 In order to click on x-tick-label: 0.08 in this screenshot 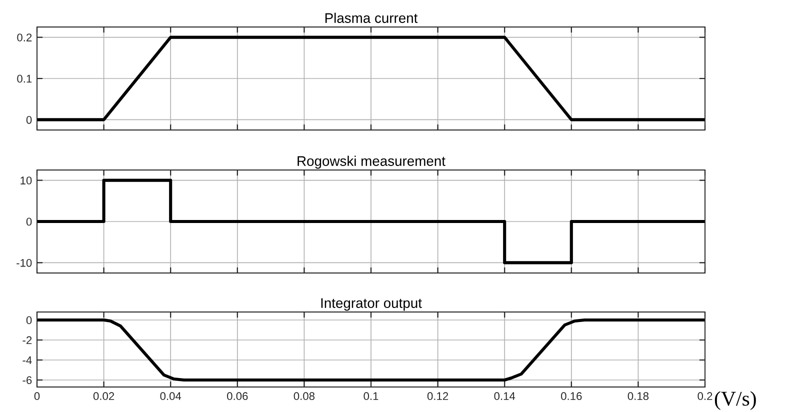, I will do `click(304, 396)`.